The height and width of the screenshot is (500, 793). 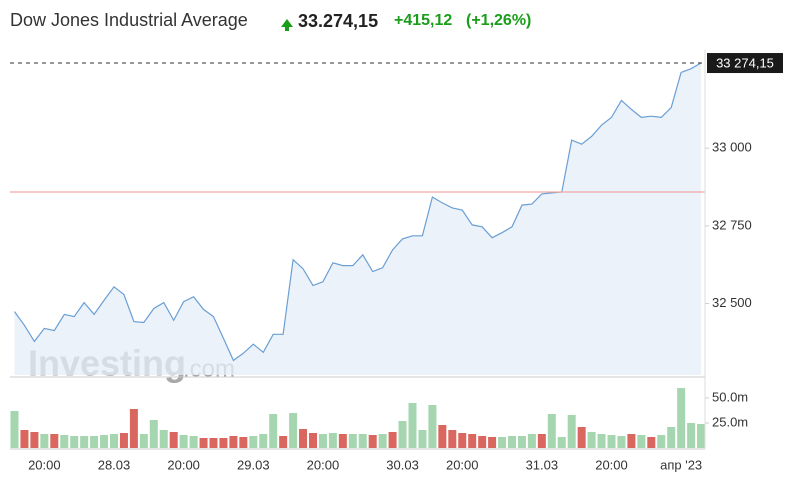 What do you see at coordinates (253, 464) in the screenshot?
I see `x-tick-label: 29.03` at bounding box center [253, 464].